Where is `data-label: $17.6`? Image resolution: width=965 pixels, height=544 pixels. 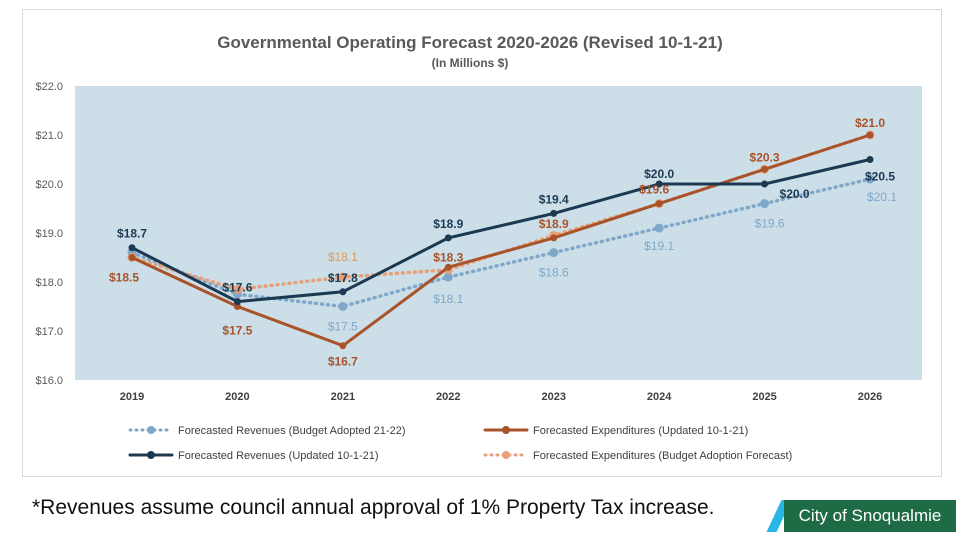
data-label: $17.6 is located at coordinates (237, 288).